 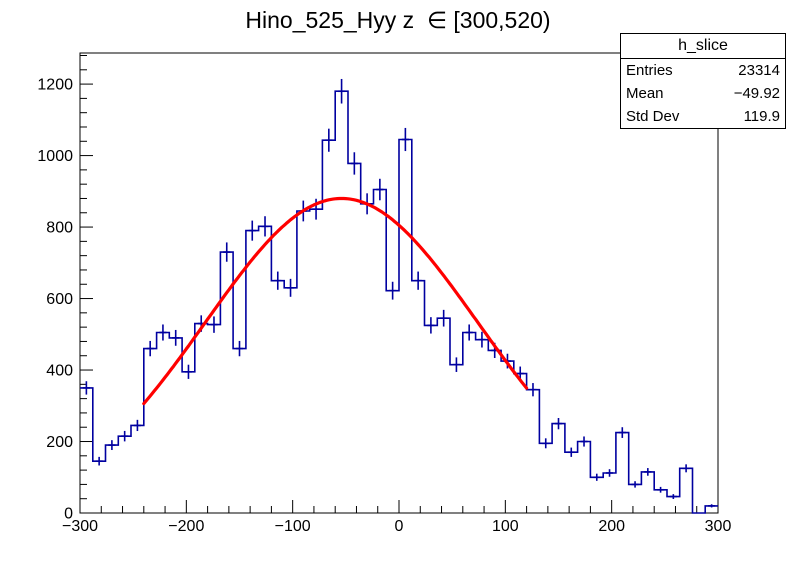 I want to click on stats-row-stddev: Std Dev 119.9, so click(x=703, y=116).